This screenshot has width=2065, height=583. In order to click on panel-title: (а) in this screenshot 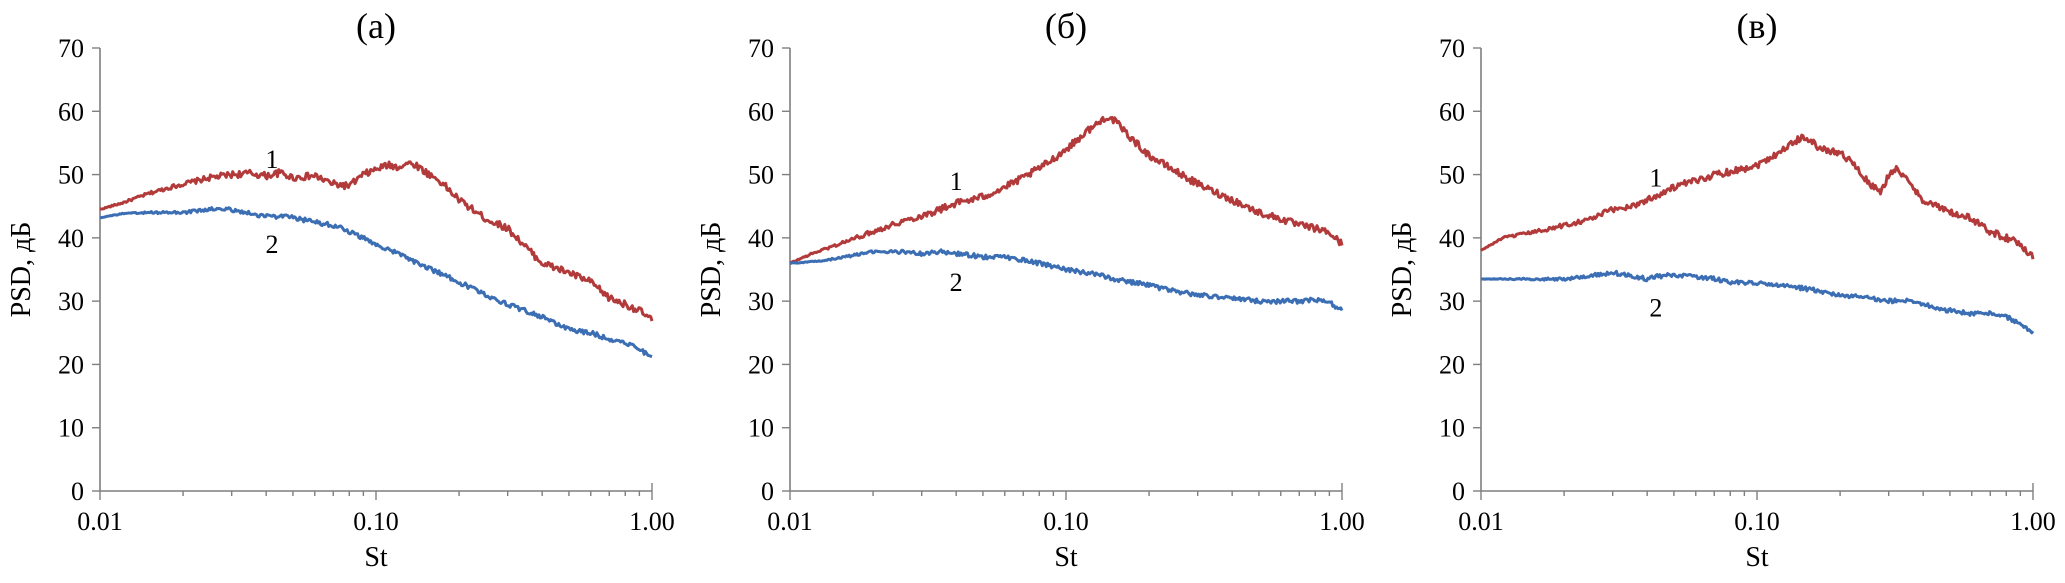, I will do `click(376, 26)`.